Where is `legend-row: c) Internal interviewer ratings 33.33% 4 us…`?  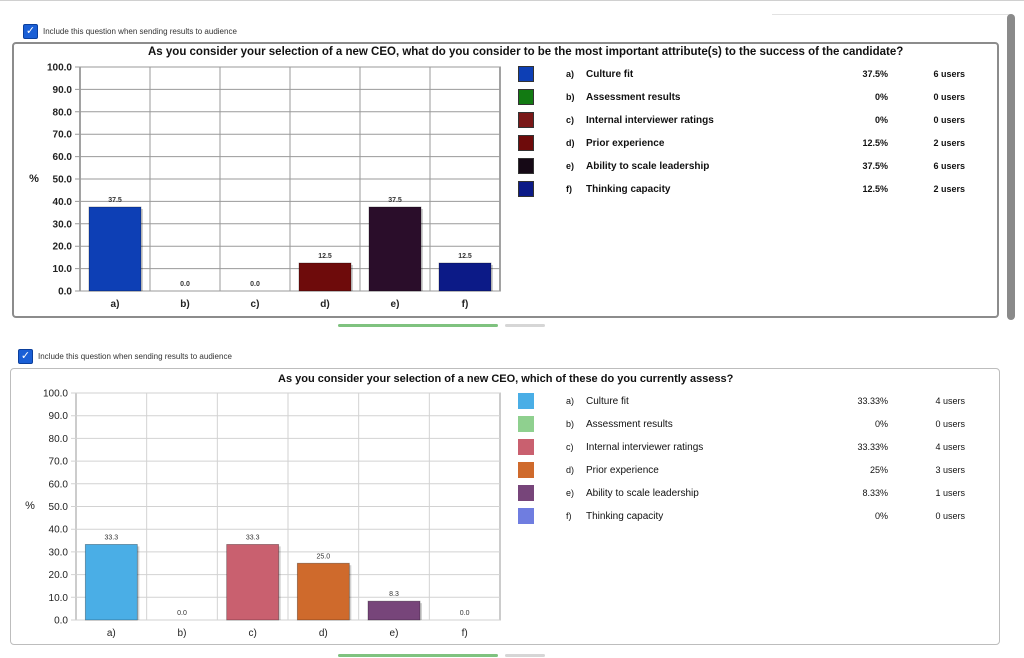
legend-row: c) Internal interviewer ratings 33.33% 4 us… is located at coordinates (748, 448).